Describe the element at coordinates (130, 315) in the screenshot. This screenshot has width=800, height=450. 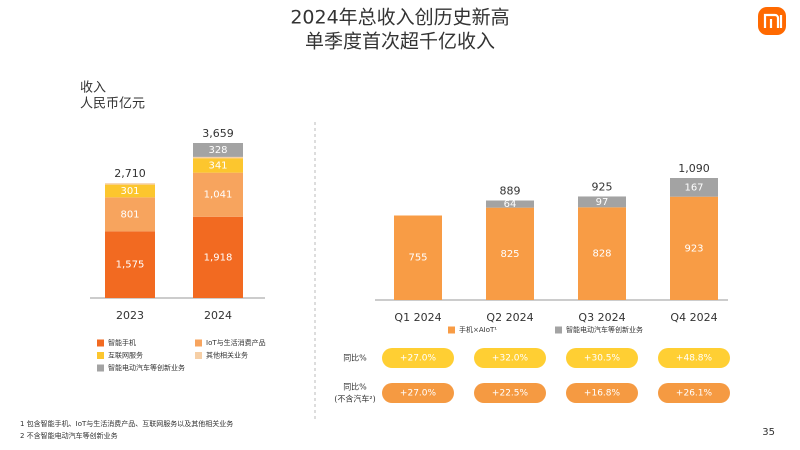
I see `x-tick-label: 2023` at that location.